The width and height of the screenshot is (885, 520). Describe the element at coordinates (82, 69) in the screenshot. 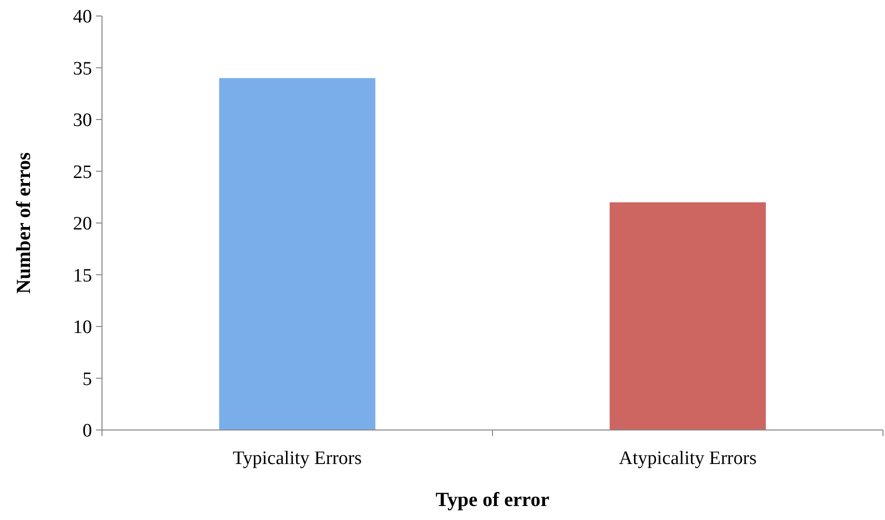

I see `y-tick-label: 35` at that location.